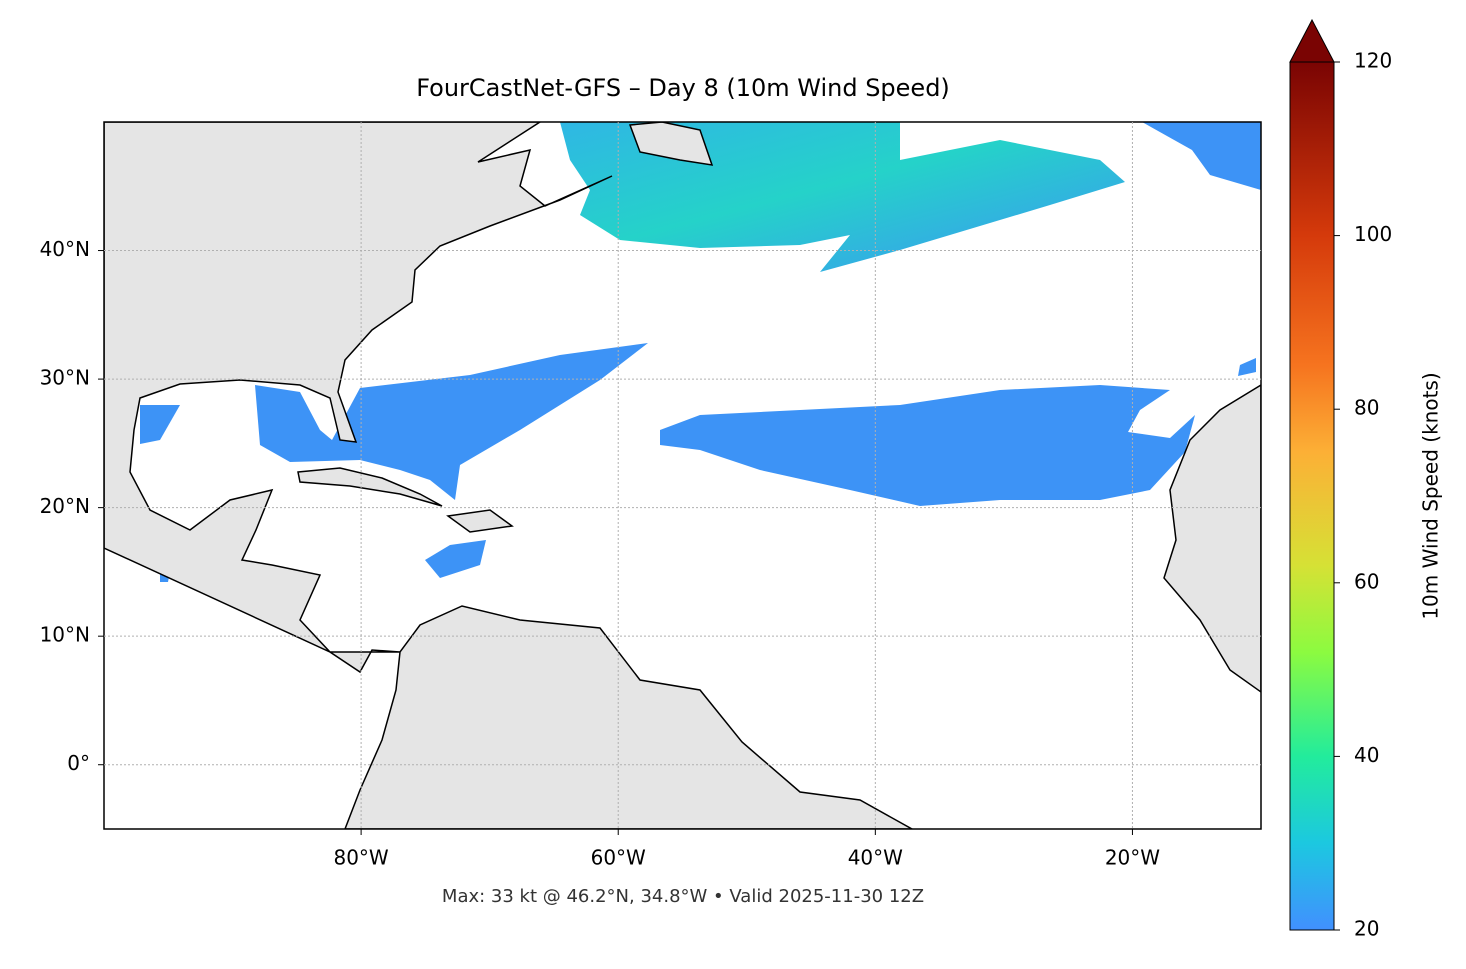 Image resolution: width=1466 pixels, height=969 pixels. I want to click on africa, so click(1212, 538).